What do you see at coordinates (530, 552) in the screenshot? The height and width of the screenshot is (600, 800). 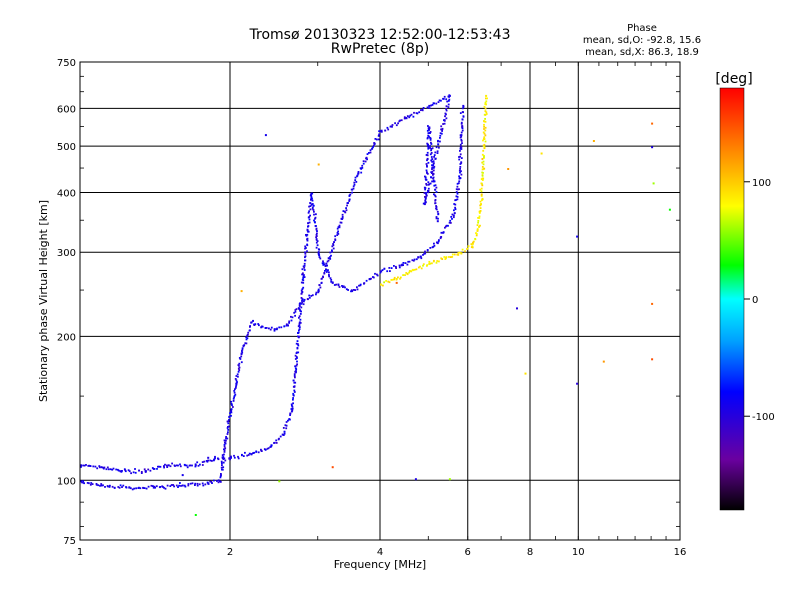 I see `x-tick-label: 8` at bounding box center [530, 552].